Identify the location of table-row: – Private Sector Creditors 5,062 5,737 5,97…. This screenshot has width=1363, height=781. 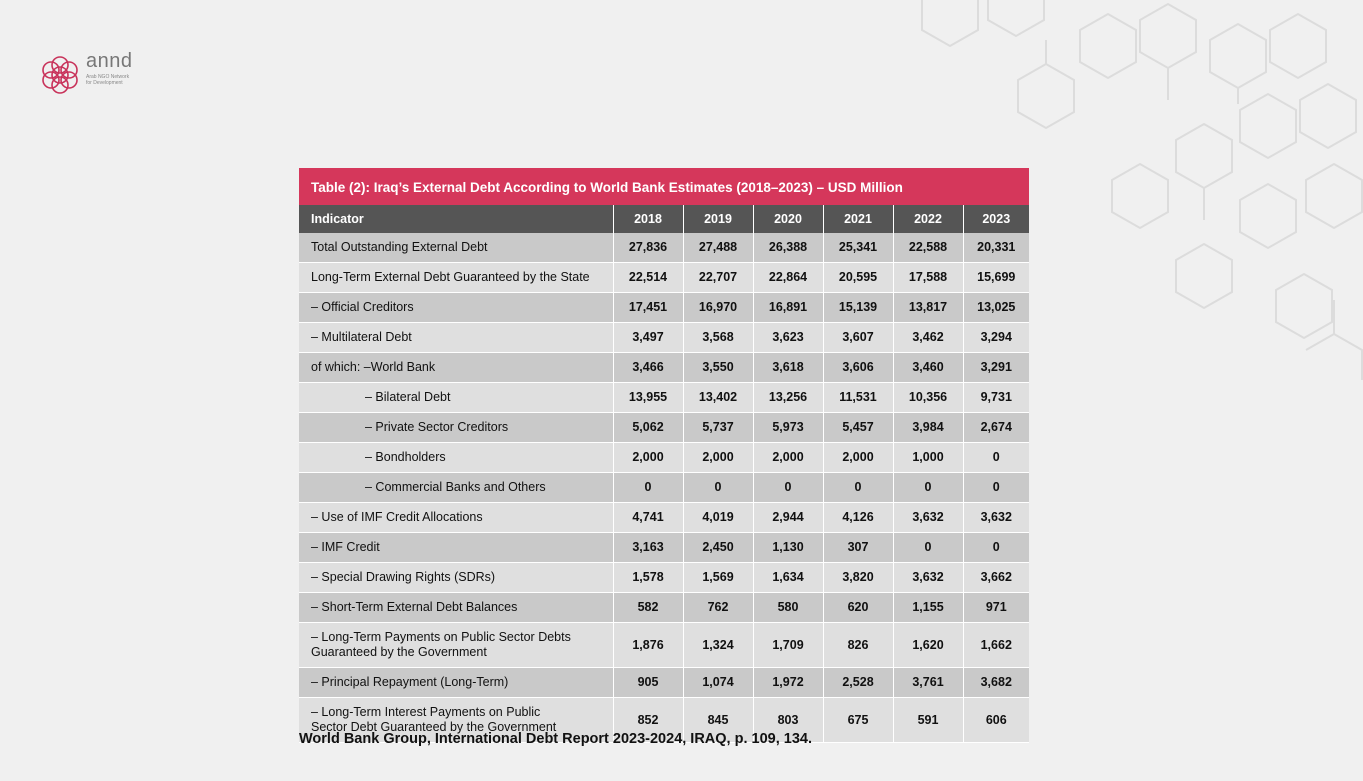
(664, 427).